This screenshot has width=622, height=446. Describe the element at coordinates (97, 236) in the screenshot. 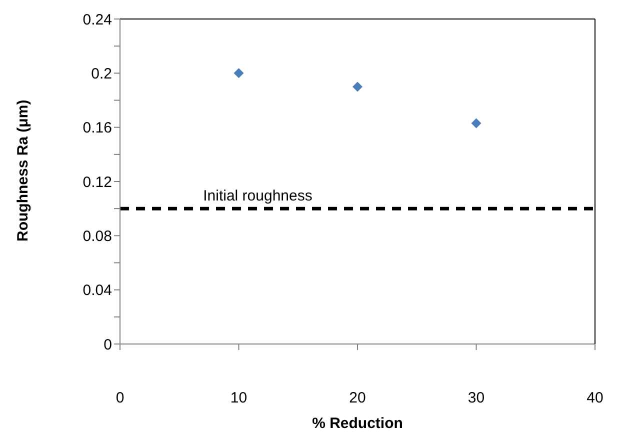

I see `y-tick-label: 0.08` at that location.